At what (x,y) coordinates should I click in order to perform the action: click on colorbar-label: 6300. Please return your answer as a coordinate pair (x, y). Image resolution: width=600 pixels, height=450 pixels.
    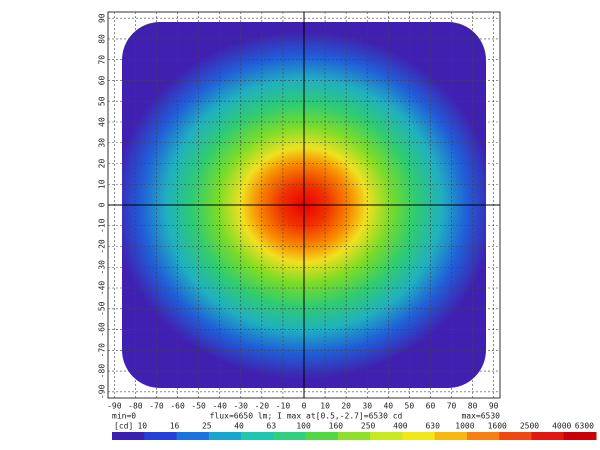
    Looking at the image, I should click on (584, 426).